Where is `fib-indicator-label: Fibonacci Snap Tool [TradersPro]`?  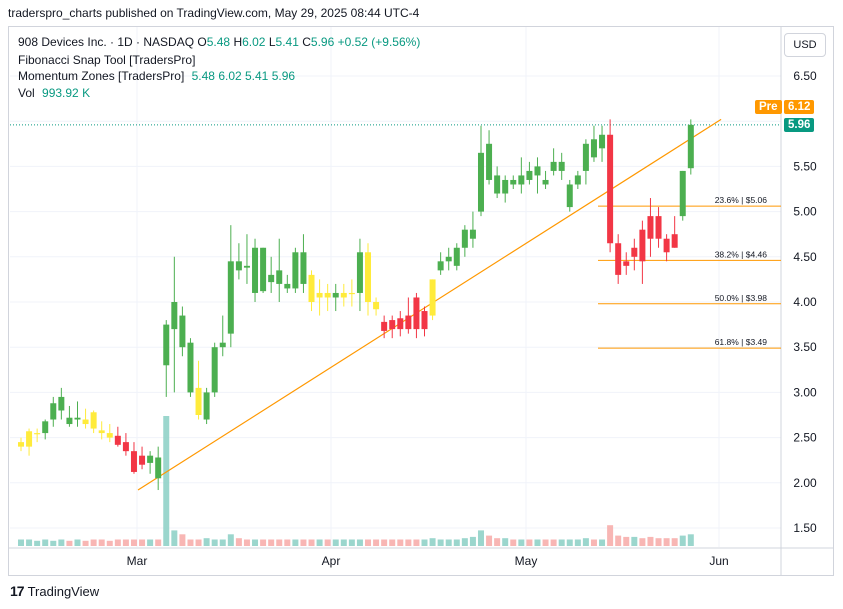
fib-indicator-label: Fibonacci Snap Tool [TradersPro] is located at coordinates (107, 60).